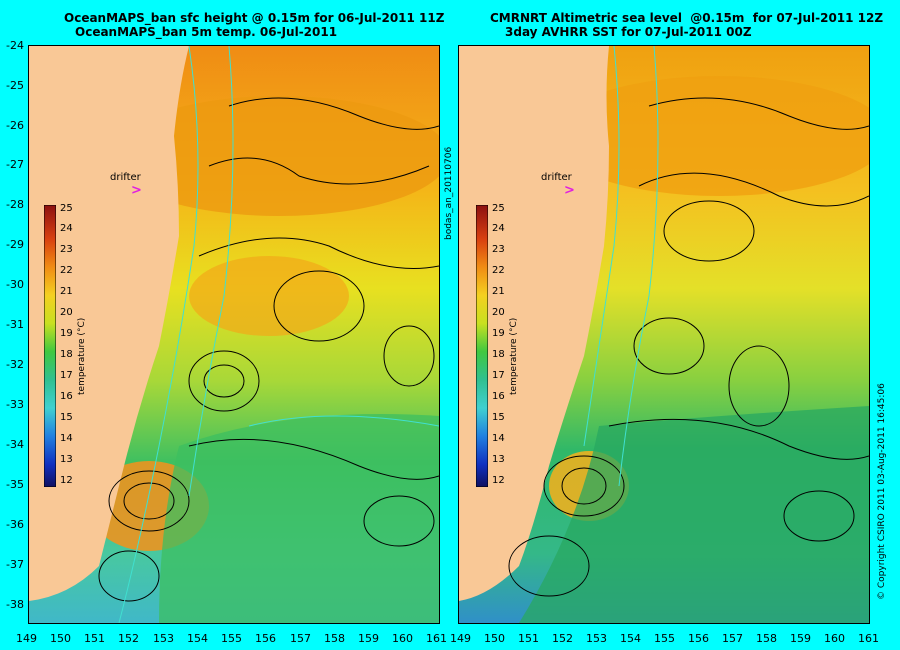 This screenshot has width=900, height=650. I want to click on y-tick-label: -24, so click(15, 45).